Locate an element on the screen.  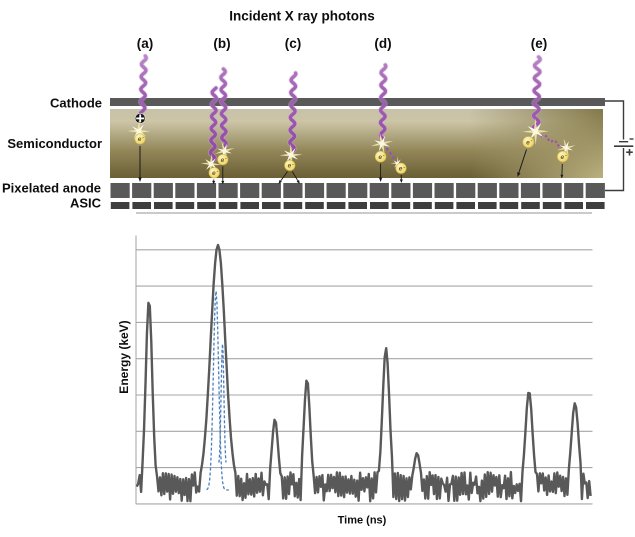
svg-text: (a) is located at coordinates (145, 43).